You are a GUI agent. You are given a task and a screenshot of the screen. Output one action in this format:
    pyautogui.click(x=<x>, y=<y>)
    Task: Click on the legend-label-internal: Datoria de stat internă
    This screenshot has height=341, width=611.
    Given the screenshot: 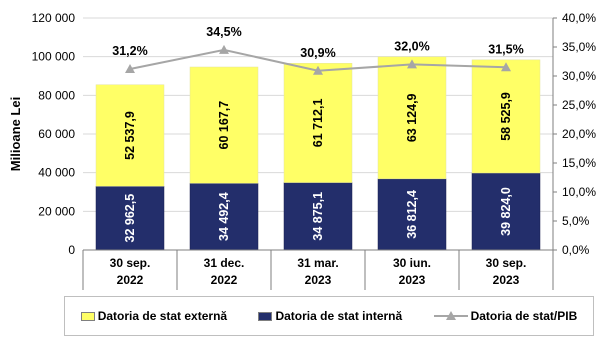 What is the action you would take?
    pyautogui.click(x=339, y=316)
    